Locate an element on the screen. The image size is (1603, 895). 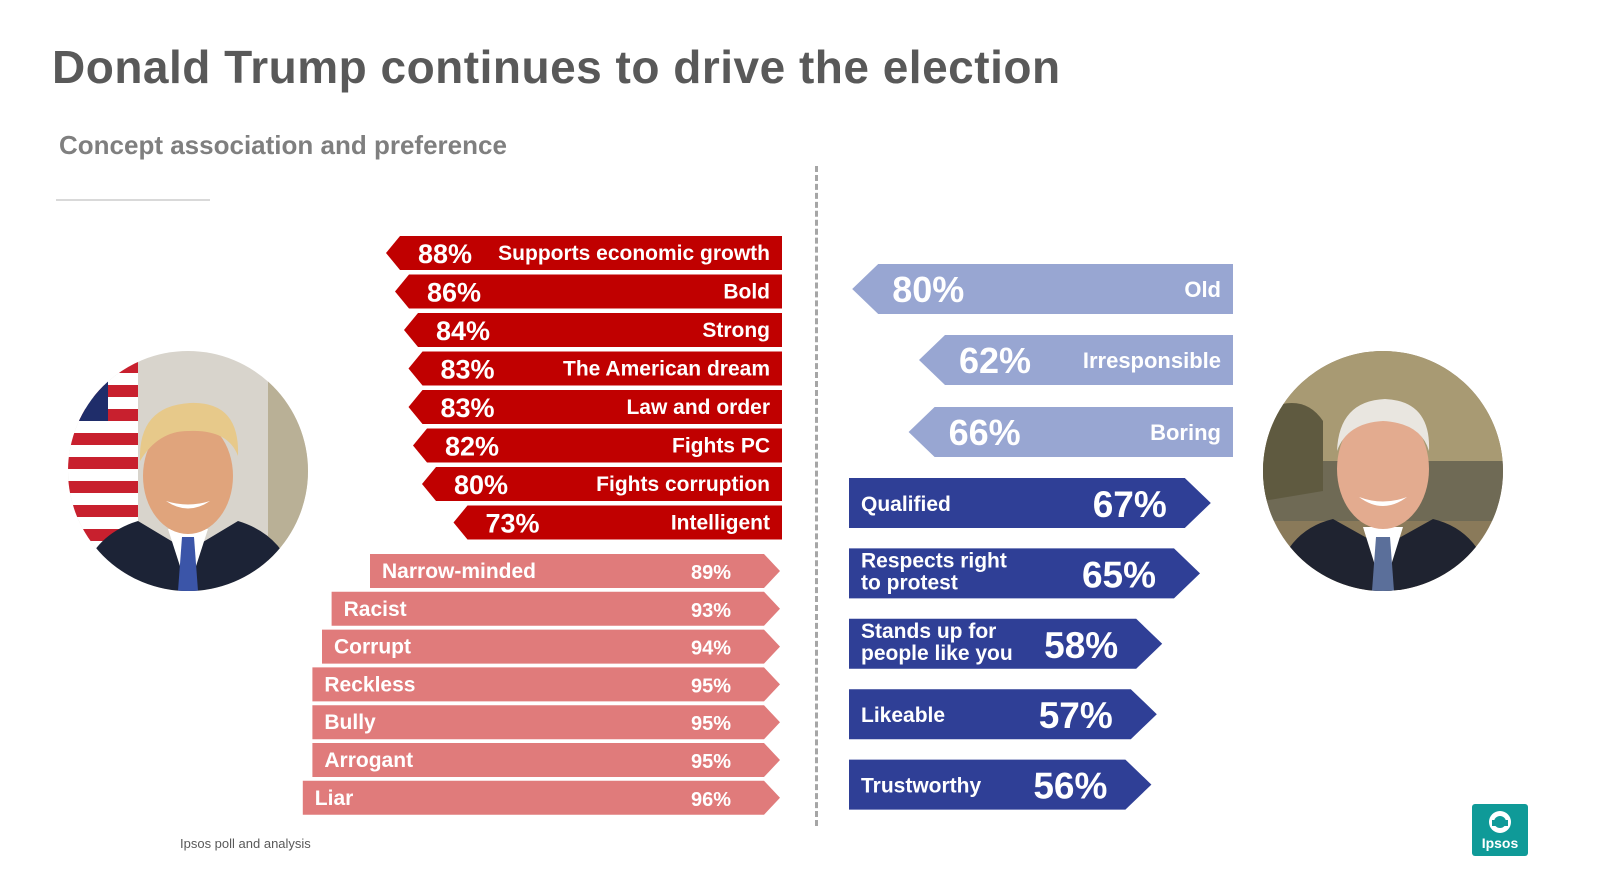
biden-negative-value: 80% is located at coordinates (928, 289).